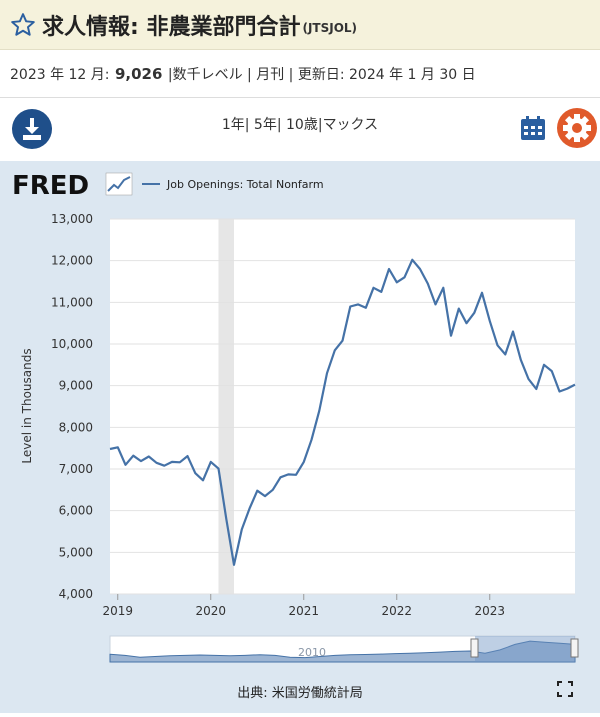  Describe the element at coordinates (76, 511) in the screenshot. I see `y-tick-label: 6,000` at that location.